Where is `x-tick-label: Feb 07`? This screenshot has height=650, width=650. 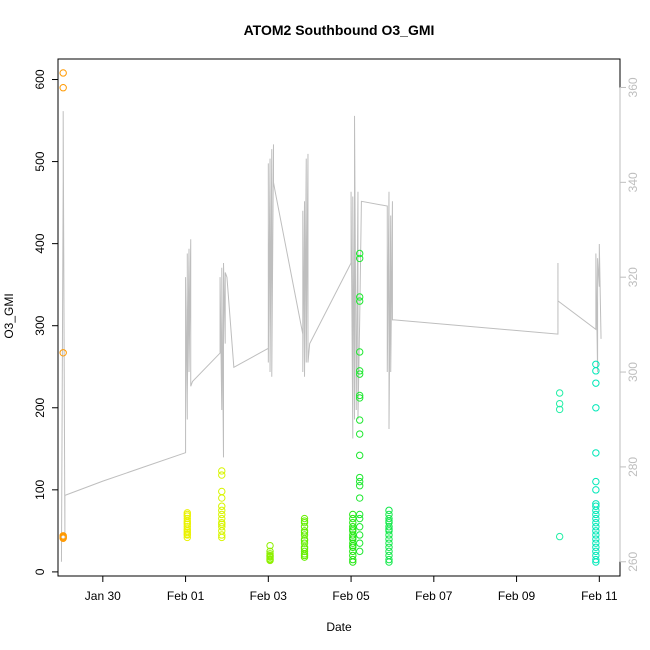 x-tick-label: Feb 07 is located at coordinates (434, 596).